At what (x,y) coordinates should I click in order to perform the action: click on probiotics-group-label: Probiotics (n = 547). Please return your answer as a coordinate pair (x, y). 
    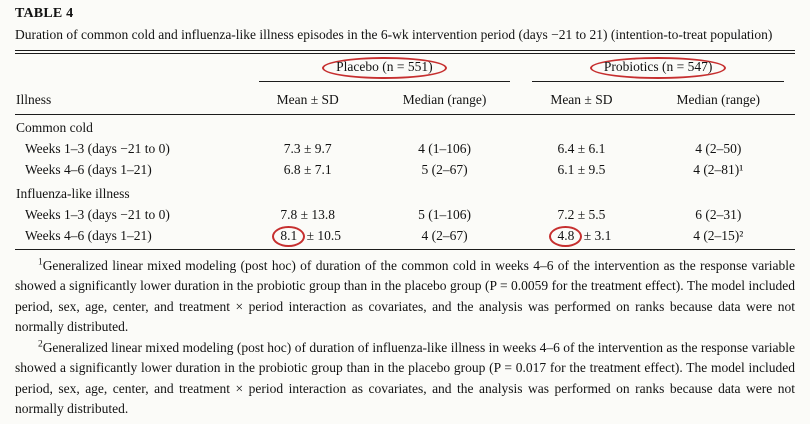
    Looking at the image, I should click on (658, 67).